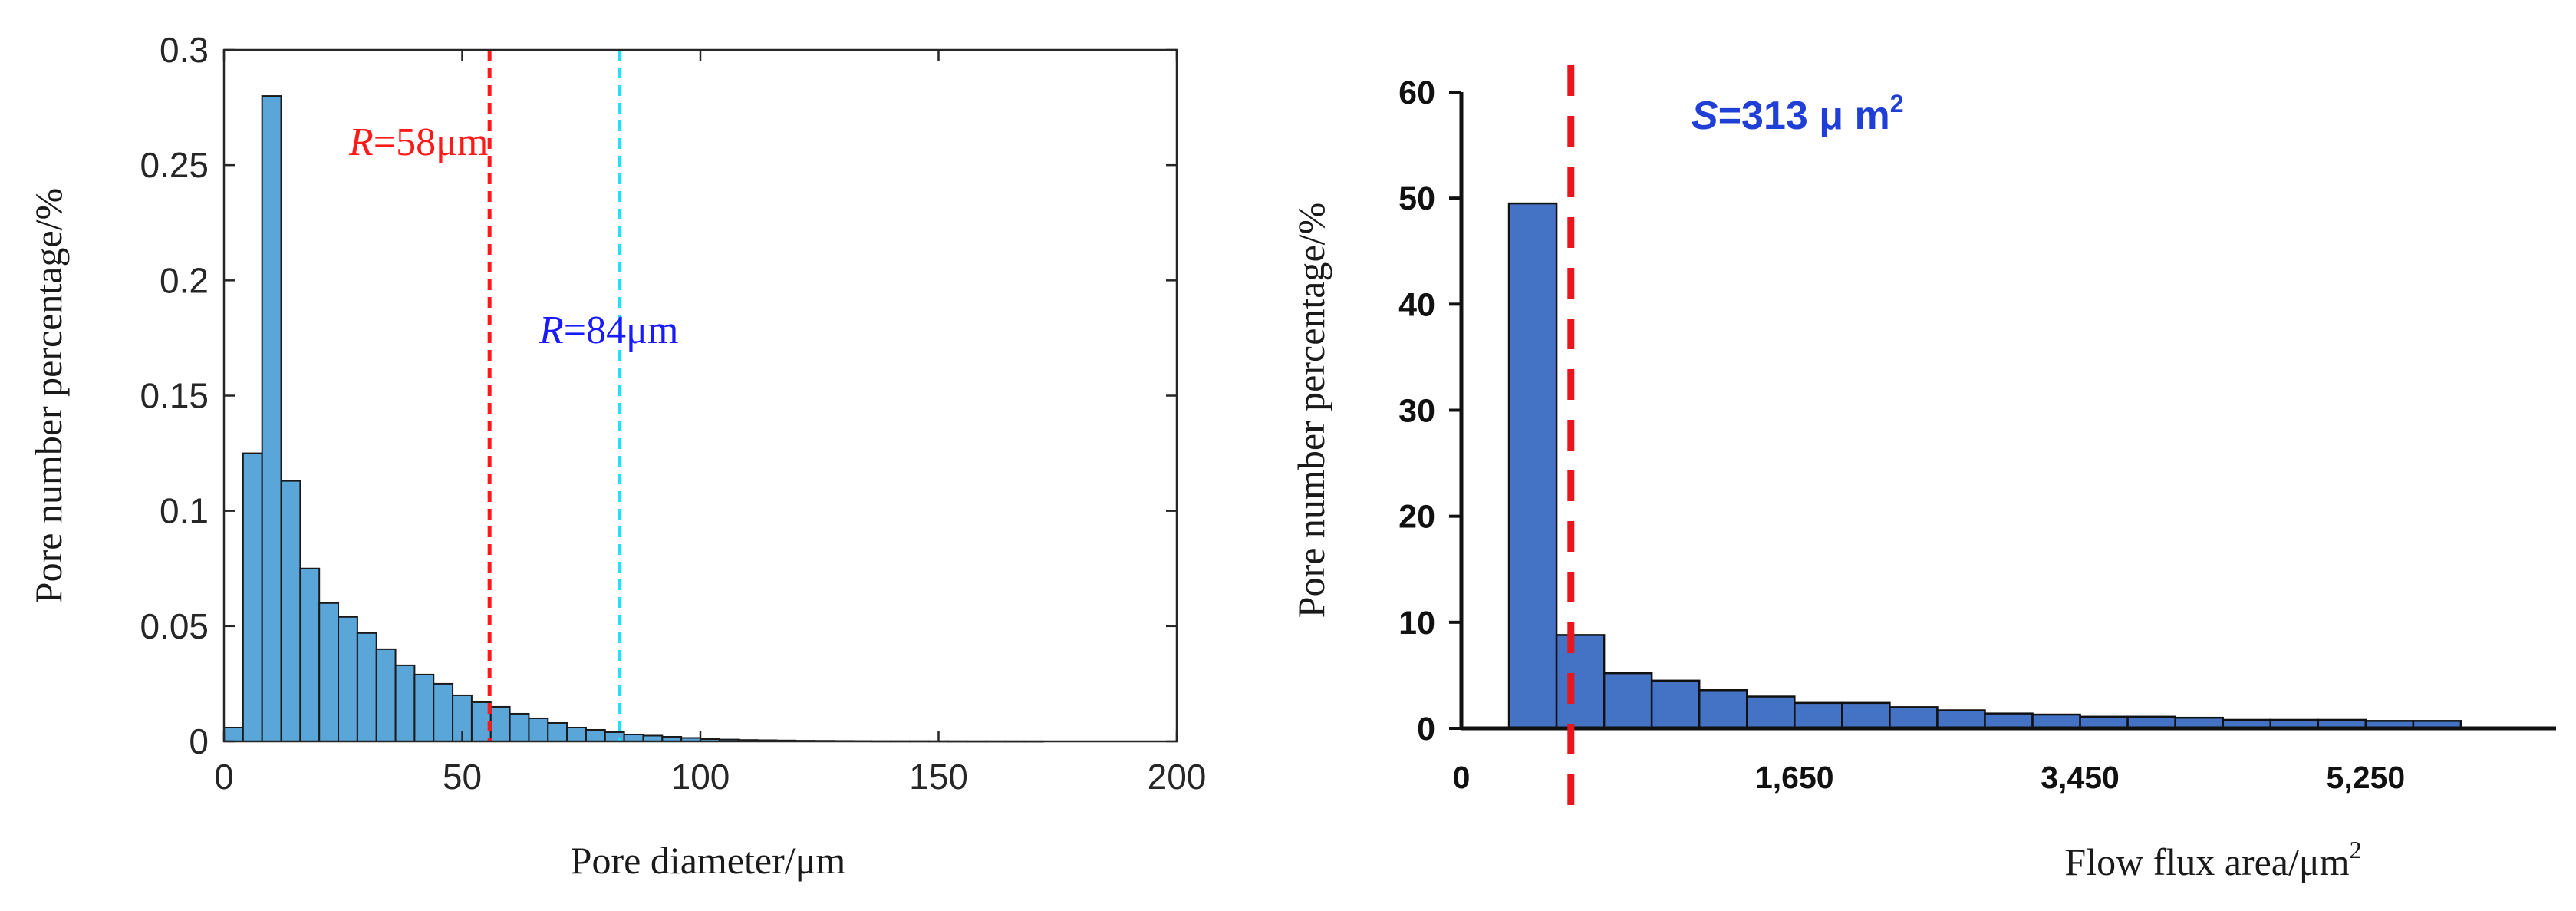  What do you see at coordinates (184, 280) in the screenshot?
I see `y-tick-label: 0.2` at bounding box center [184, 280].